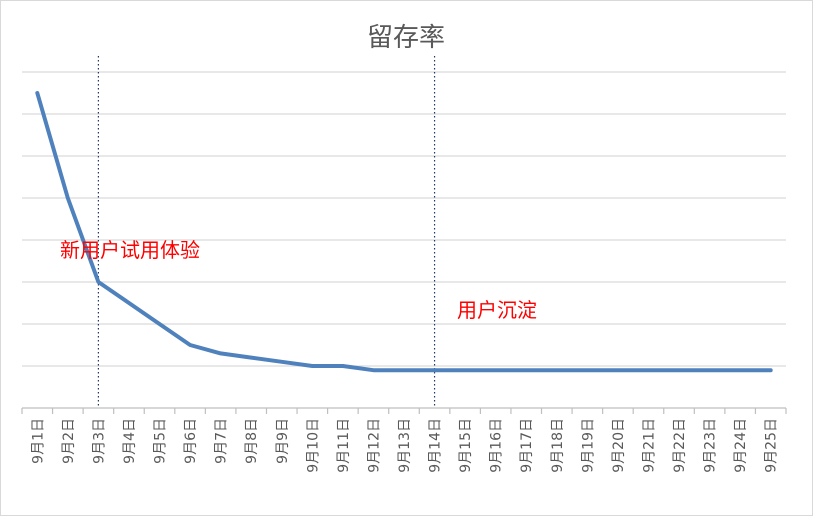 The height and width of the screenshot is (516, 813). What do you see at coordinates (38, 441) in the screenshot?
I see `x-tick-label: 9月1日` at bounding box center [38, 441].